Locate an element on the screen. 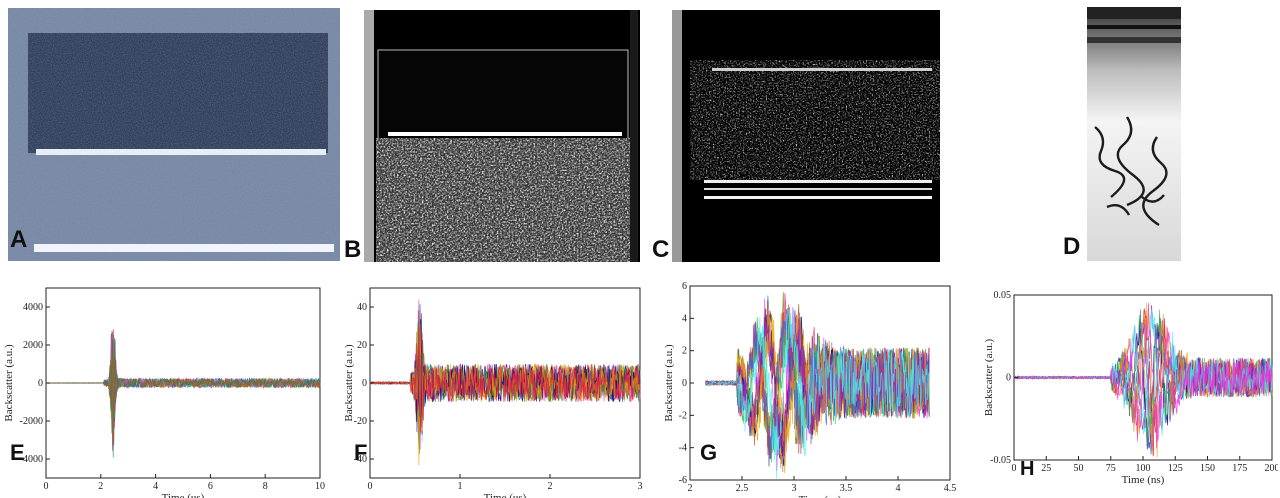  x-tick-label: 8 is located at coordinates (265, 486).